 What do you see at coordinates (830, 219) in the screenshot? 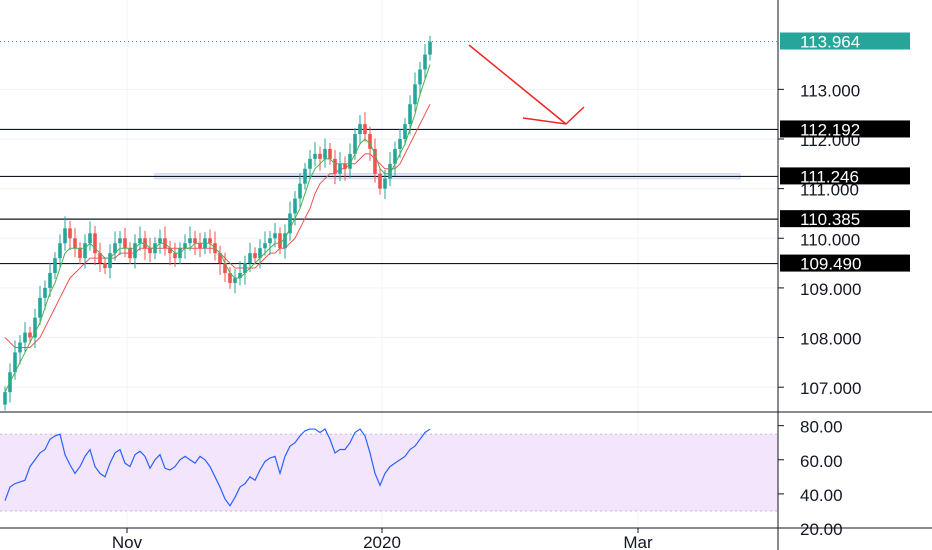
I see `level-badge-2-label: 110.385` at bounding box center [830, 219].